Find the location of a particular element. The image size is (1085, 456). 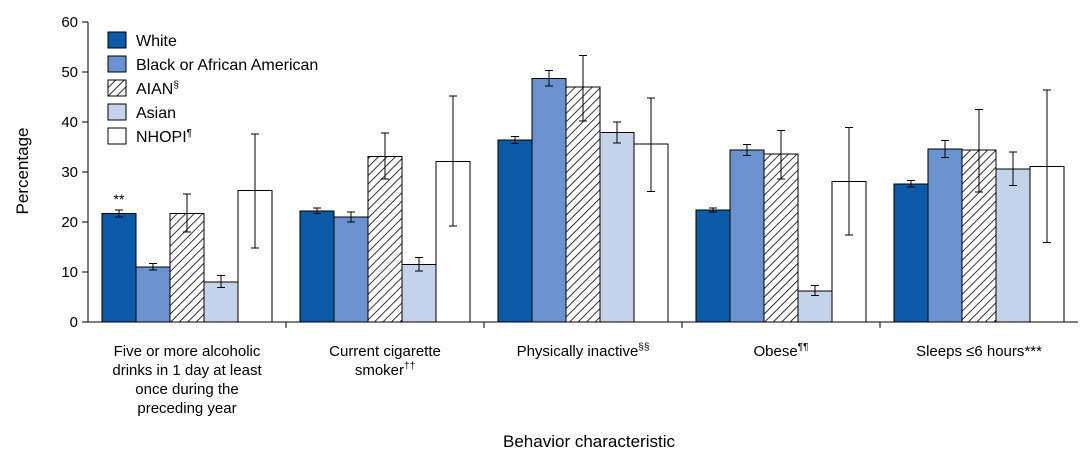

legend-label-text: Asian is located at coordinates (156, 113).